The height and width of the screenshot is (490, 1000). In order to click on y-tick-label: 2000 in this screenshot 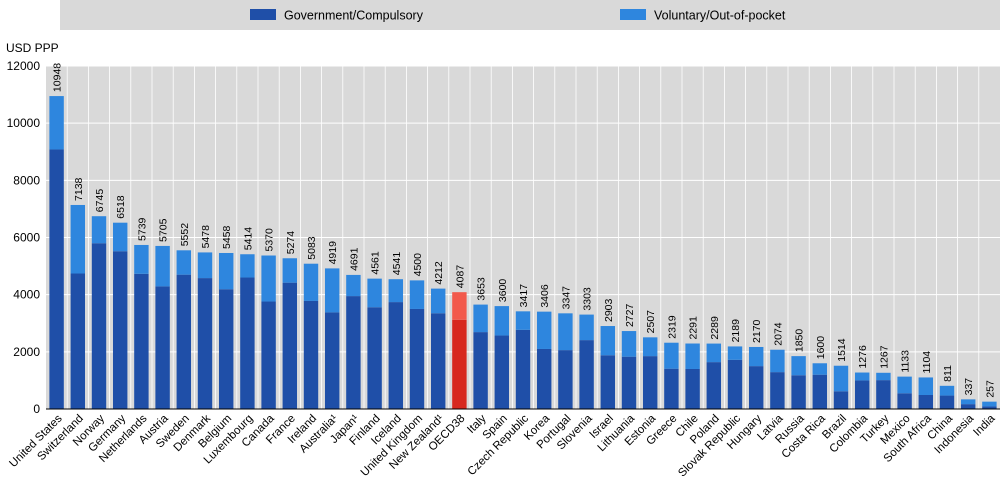, I will do `click(26, 352)`.